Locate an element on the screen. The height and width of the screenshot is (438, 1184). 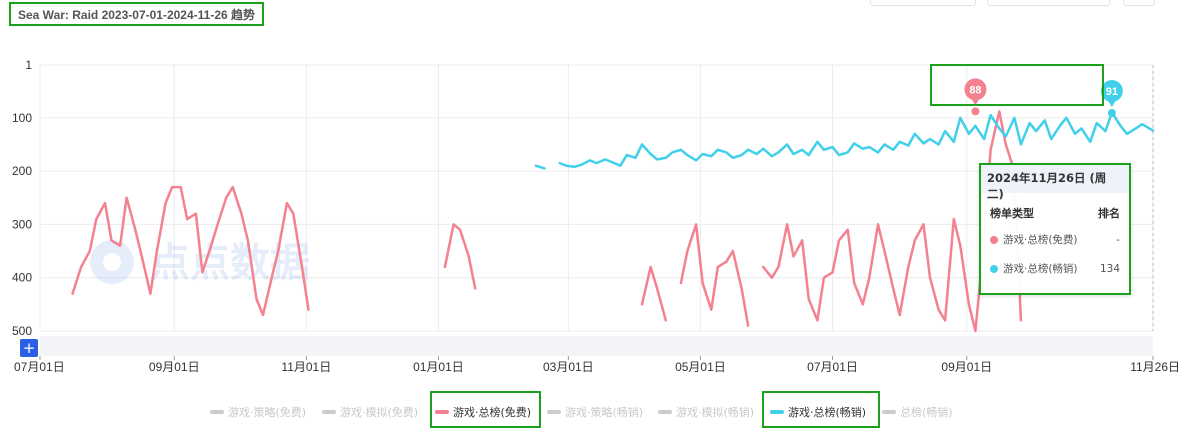
legend-label: 游戏·策略(畅销) is located at coordinates (604, 412).